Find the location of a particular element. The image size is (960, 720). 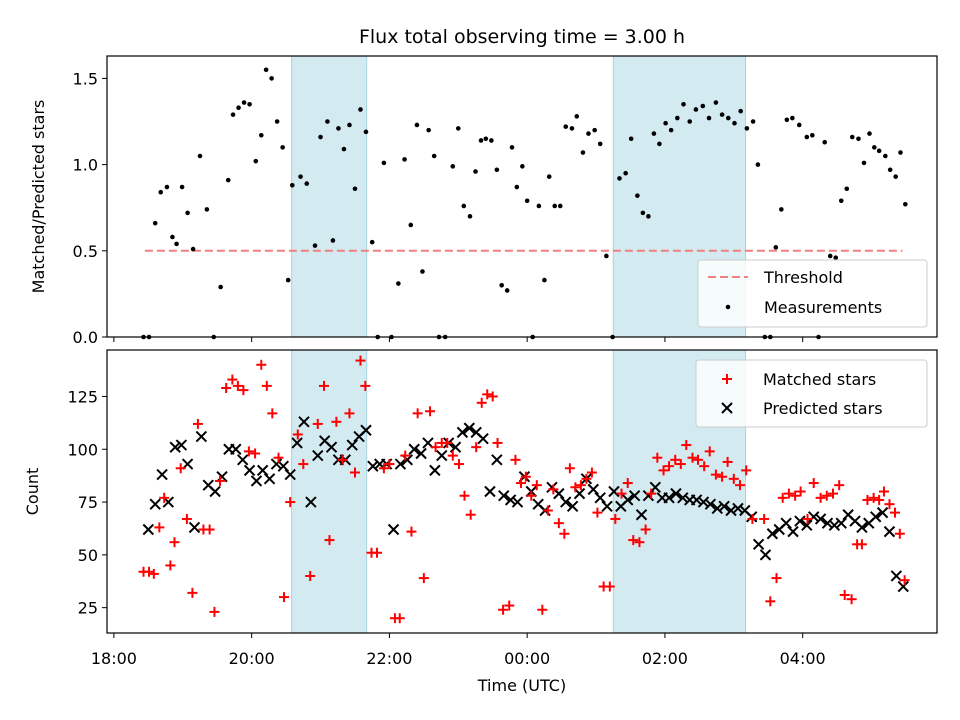

count-y-axis-label: Count is located at coordinates (32, 492).